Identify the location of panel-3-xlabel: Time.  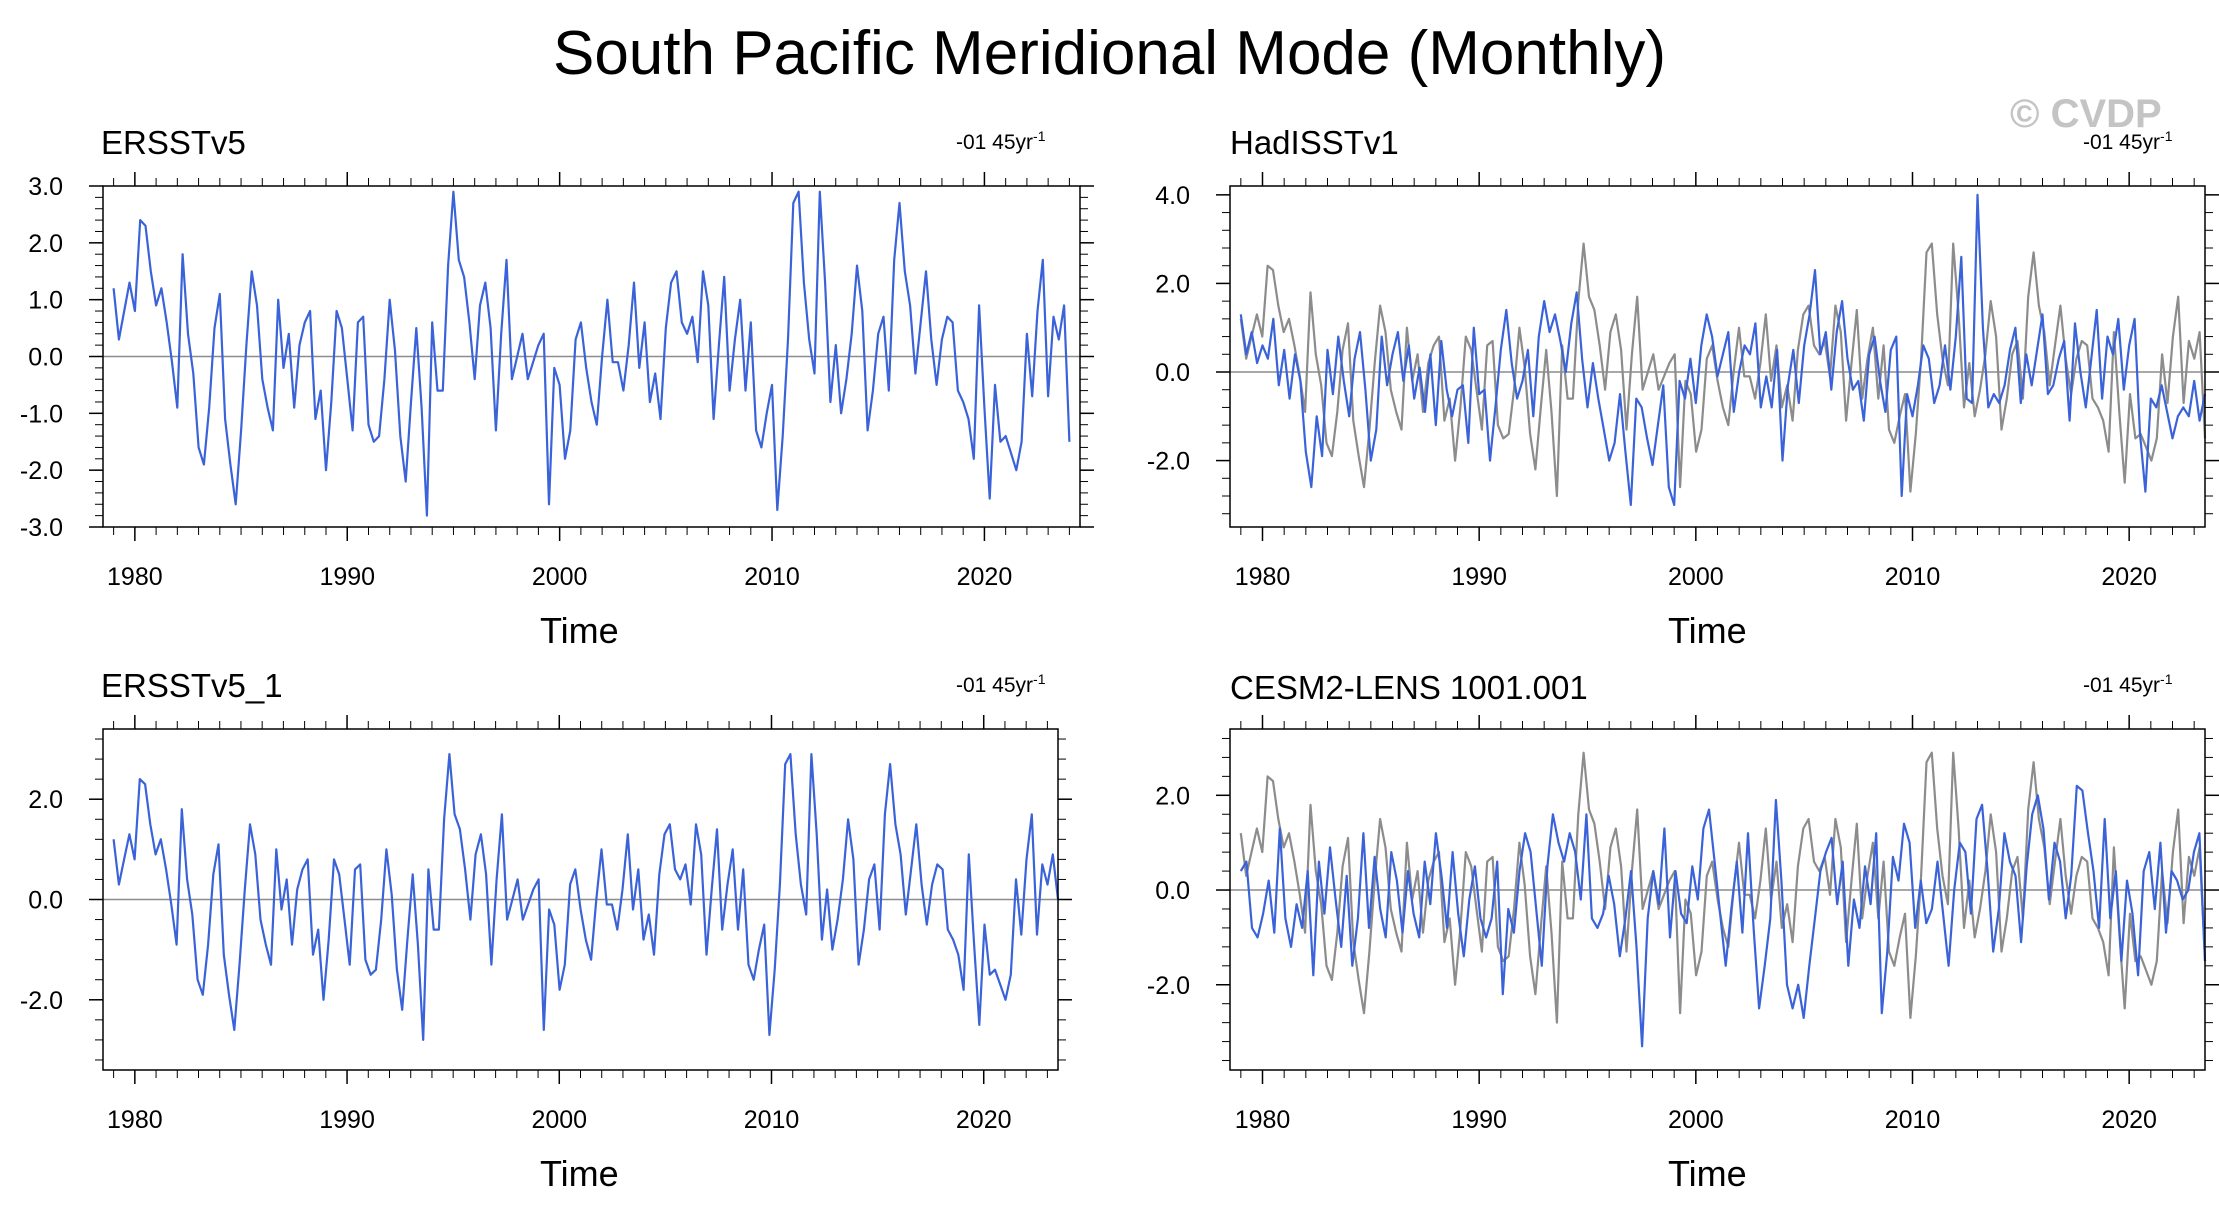
(579, 1173).